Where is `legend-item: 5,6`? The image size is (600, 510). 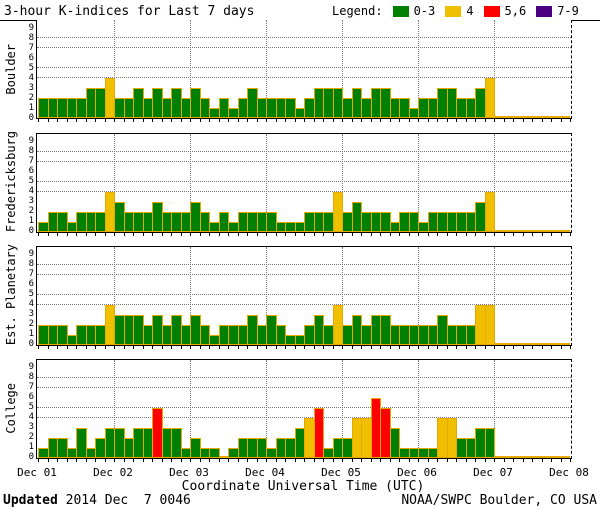 legend-item: 5,6 is located at coordinates (504, 11).